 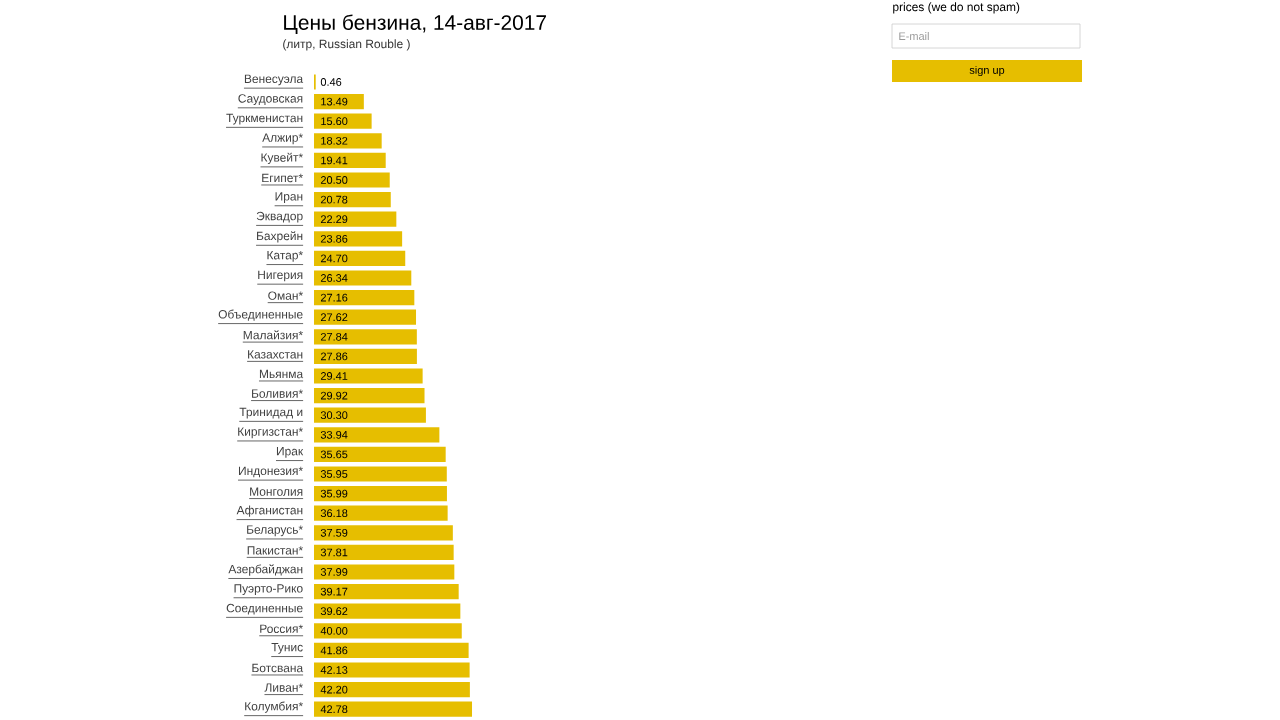 What do you see at coordinates (415, 24) in the screenshot?
I see `chart-title: Цены бензина, 14-авг-2017` at bounding box center [415, 24].